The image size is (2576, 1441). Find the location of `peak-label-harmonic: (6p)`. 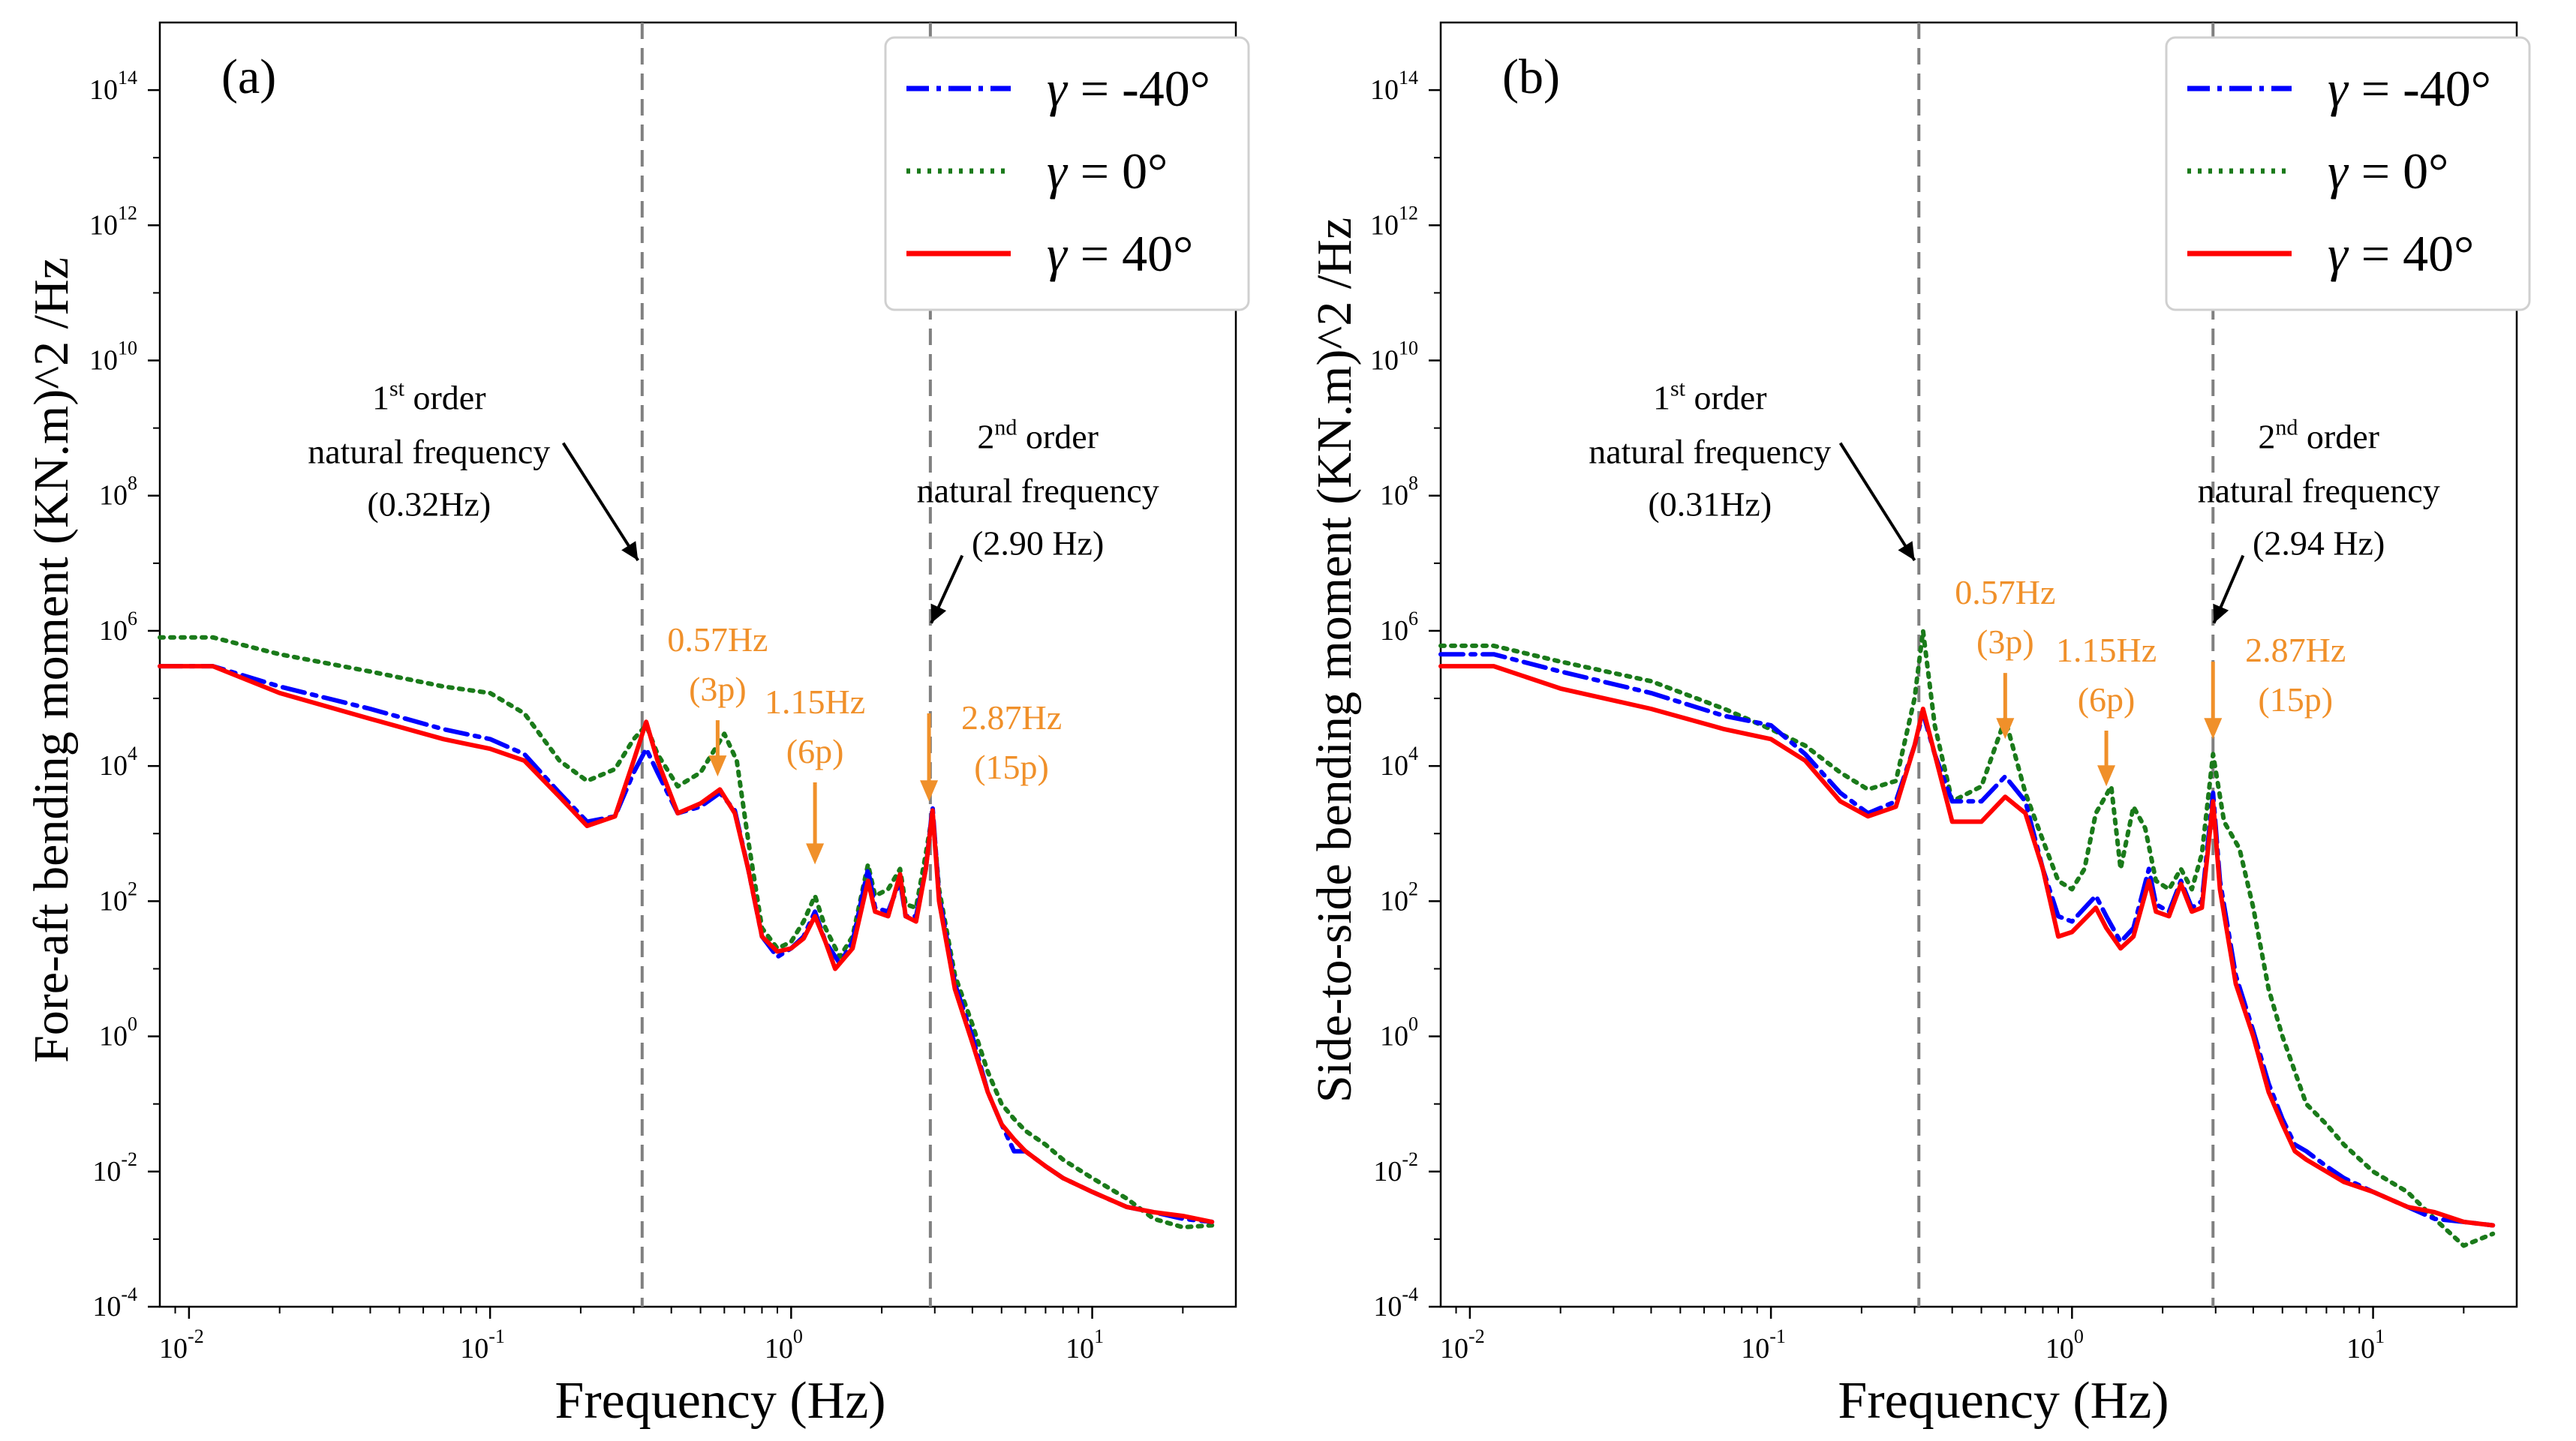

peak-label-harmonic: (6p) is located at coordinates (815, 751).